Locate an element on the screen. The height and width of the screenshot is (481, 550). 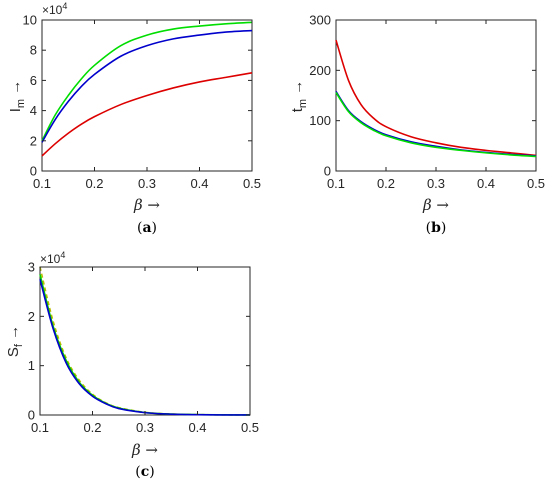
panel-c-ytick-label: 2 is located at coordinates (31, 316).